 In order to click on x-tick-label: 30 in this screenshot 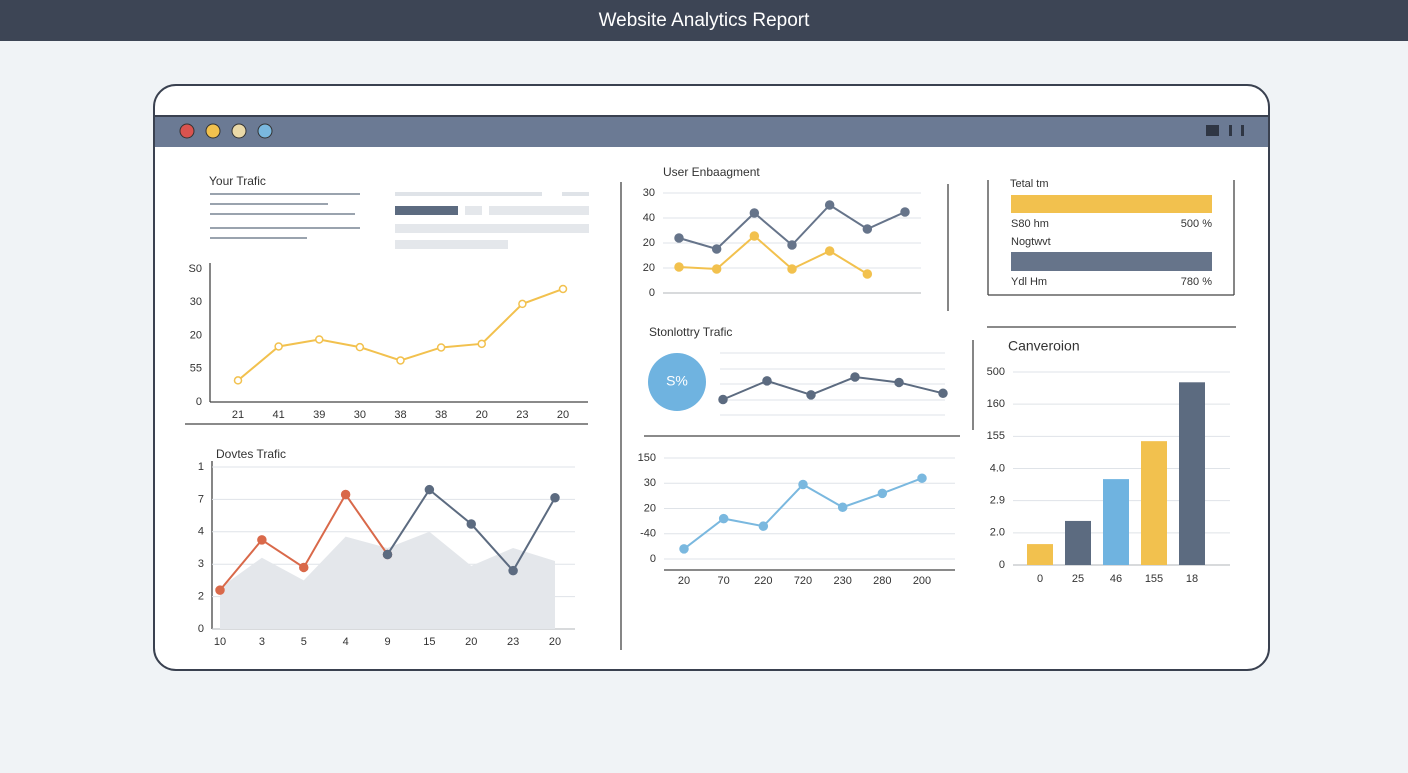, I will do `click(360, 415)`.